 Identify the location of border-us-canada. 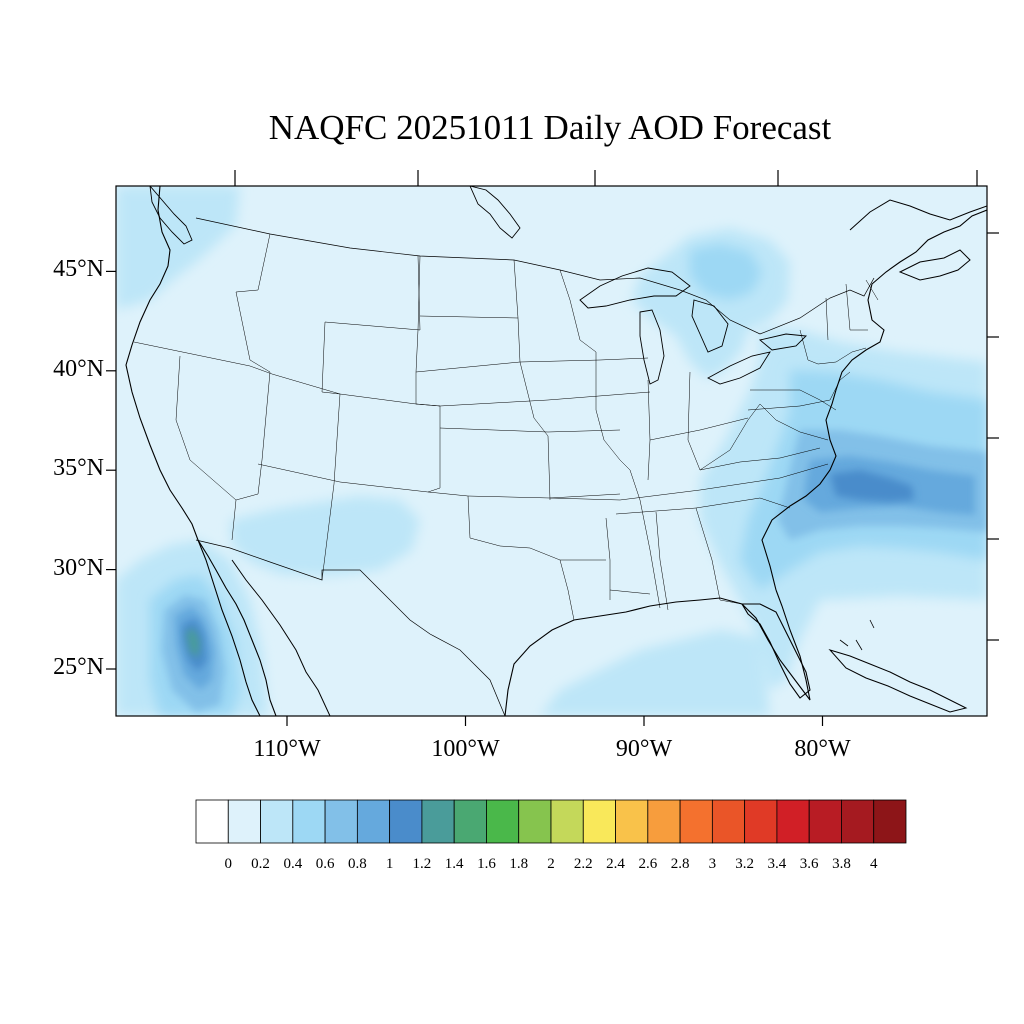
(535, 276).